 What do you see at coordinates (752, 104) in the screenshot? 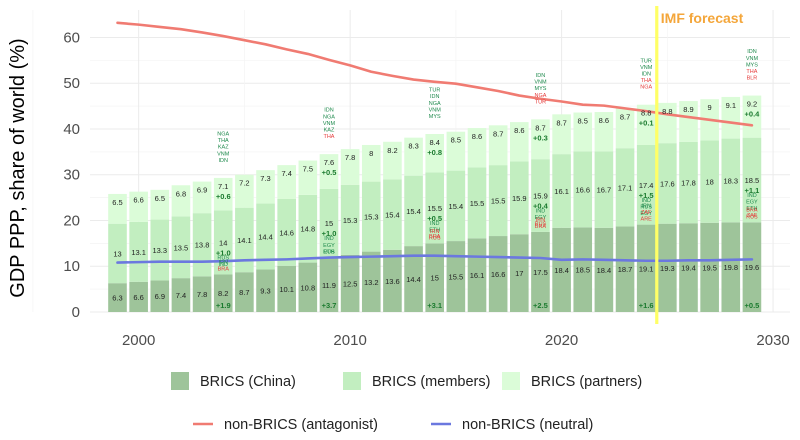
I see `bar-value-label: 9.2` at bounding box center [752, 104].